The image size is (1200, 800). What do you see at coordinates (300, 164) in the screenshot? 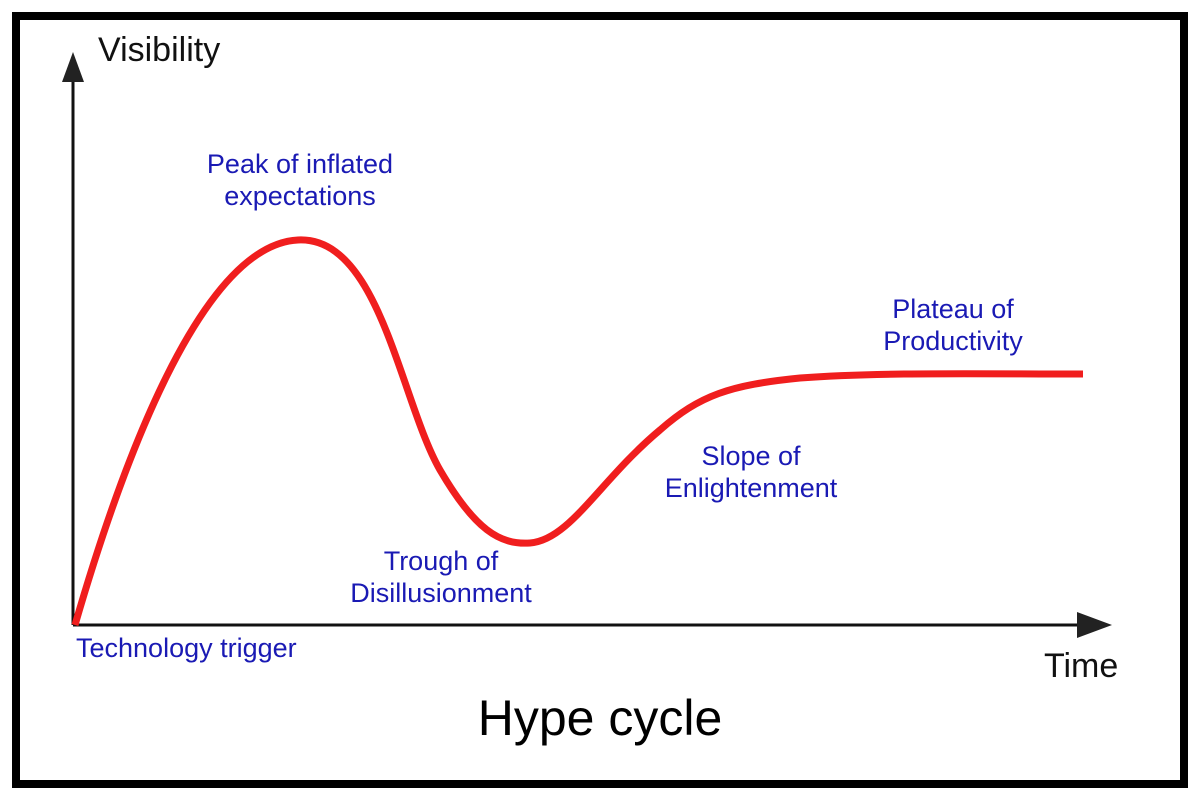
I see `stage-label-line: Peak of inflated` at bounding box center [300, 164].